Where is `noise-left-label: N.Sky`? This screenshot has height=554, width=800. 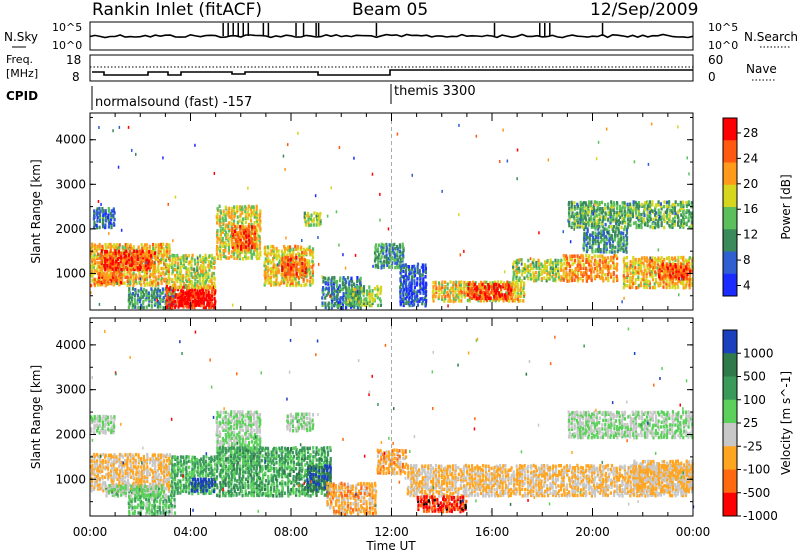
noise-left-label: N.Sky is located at coordinates (21, 37).